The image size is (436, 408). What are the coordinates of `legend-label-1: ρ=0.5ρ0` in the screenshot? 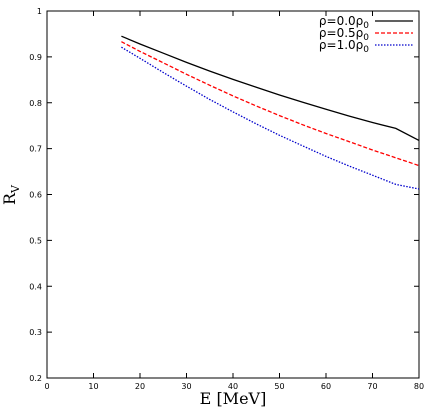 It's located at (344, 34).